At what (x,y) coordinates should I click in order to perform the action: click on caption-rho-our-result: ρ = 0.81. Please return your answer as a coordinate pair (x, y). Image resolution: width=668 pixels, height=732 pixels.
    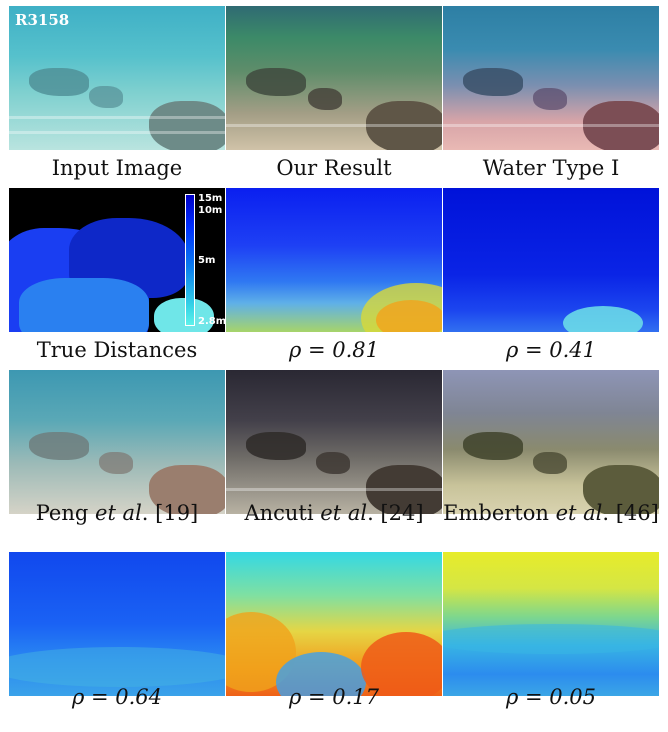
    Looking at the image, I should click on (334, 350).